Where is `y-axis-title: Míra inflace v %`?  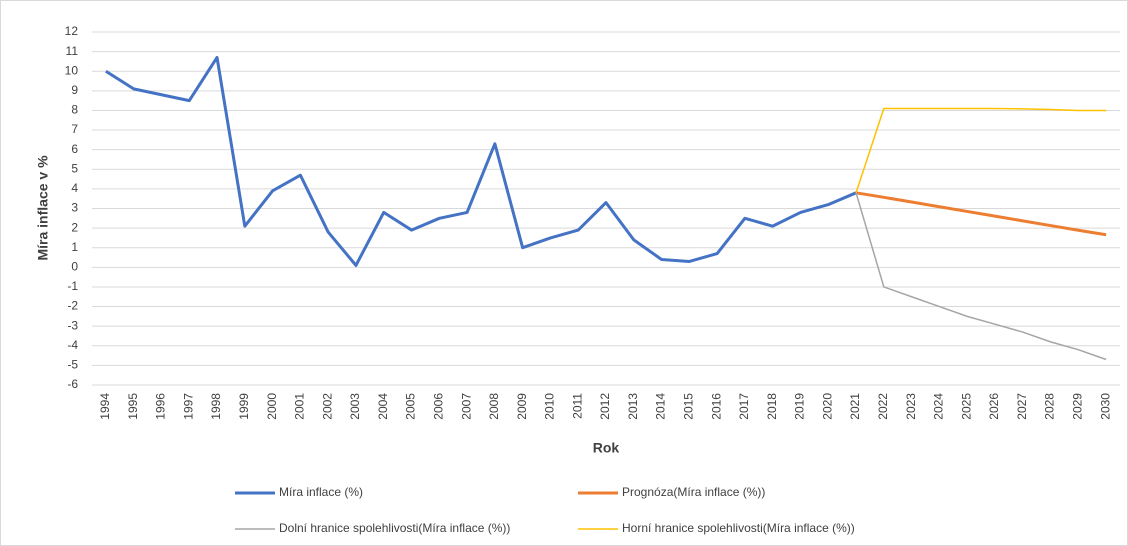 y-axis-title: Míra inflace v % is located at coordinates (43, 208).